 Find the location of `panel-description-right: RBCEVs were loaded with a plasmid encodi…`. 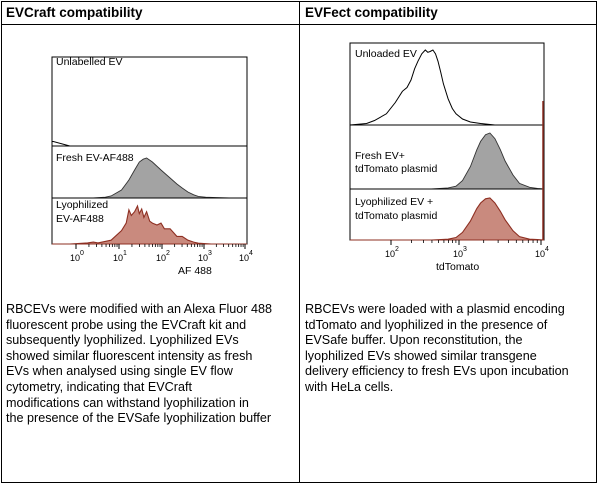

panel-description-right: RBCEVs were loaded with a plasmid encodi… is located at coordinates (437, 348).